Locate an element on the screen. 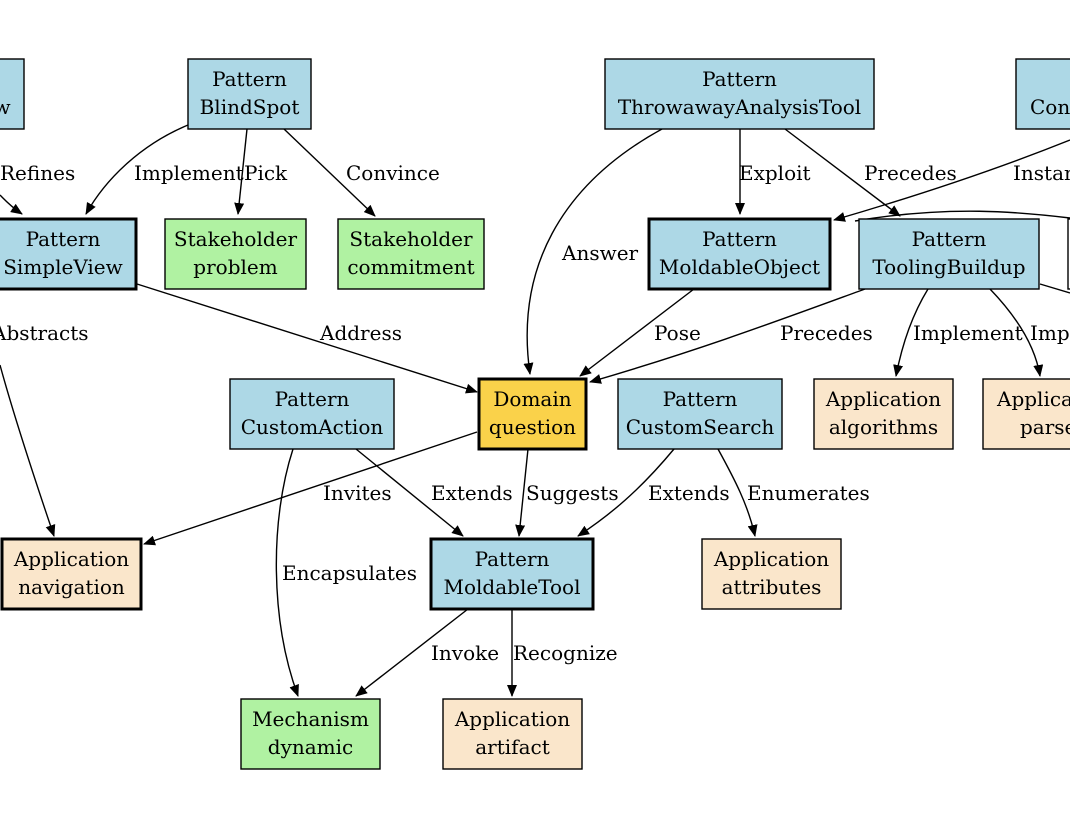 The width and height of the screenshot is (1070, 834). node-stakeholder-problem: Stakeholder problem is located at coordinates (235, 254).